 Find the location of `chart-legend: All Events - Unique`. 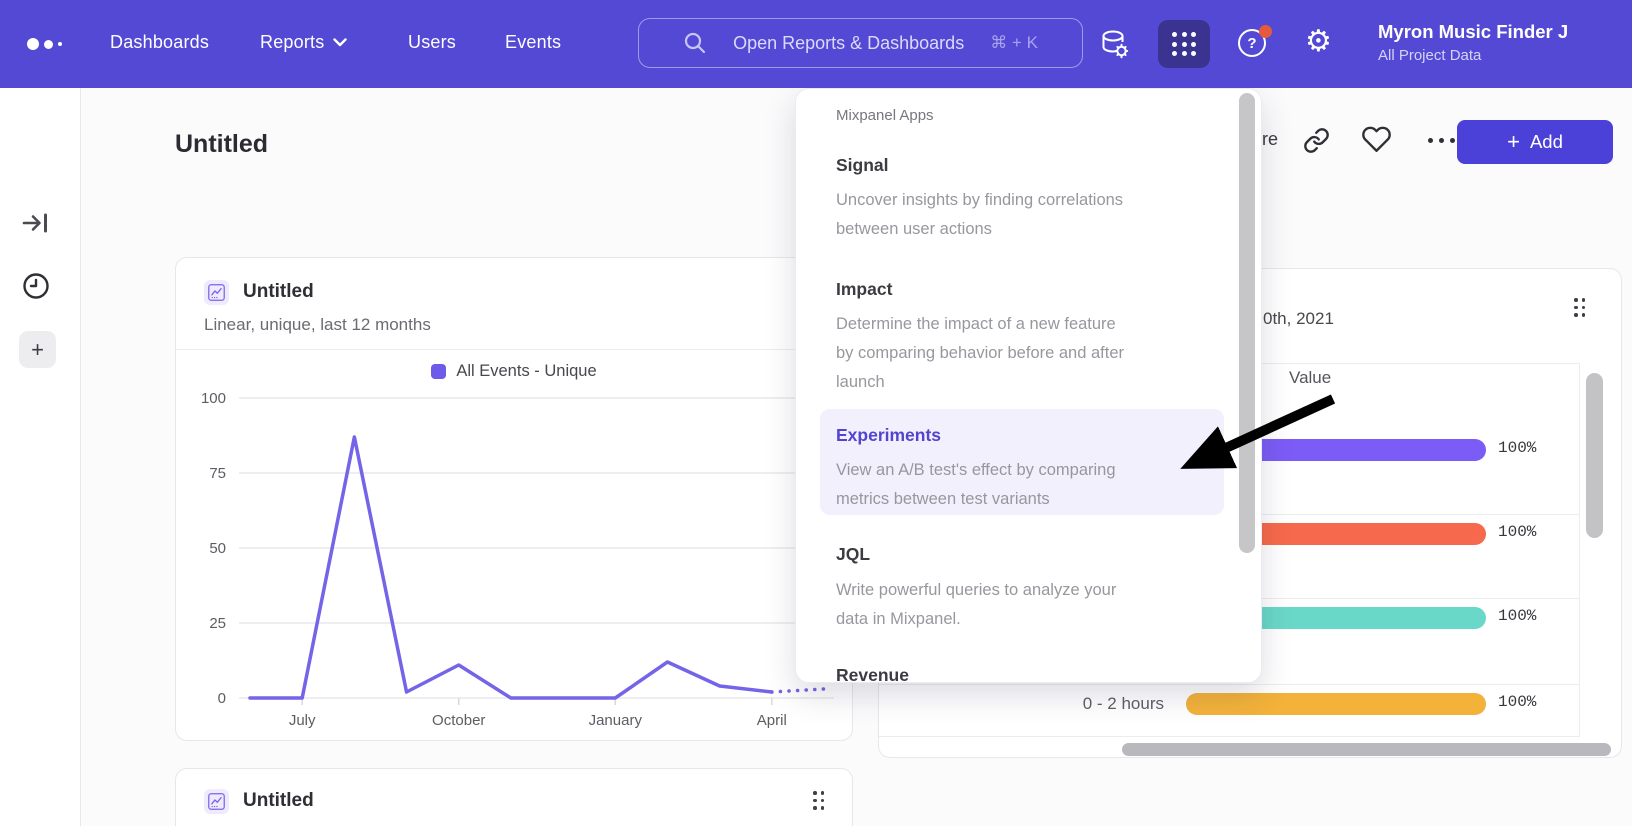

chart-legend: All Events - Unique is located at coordinates (514, 371).